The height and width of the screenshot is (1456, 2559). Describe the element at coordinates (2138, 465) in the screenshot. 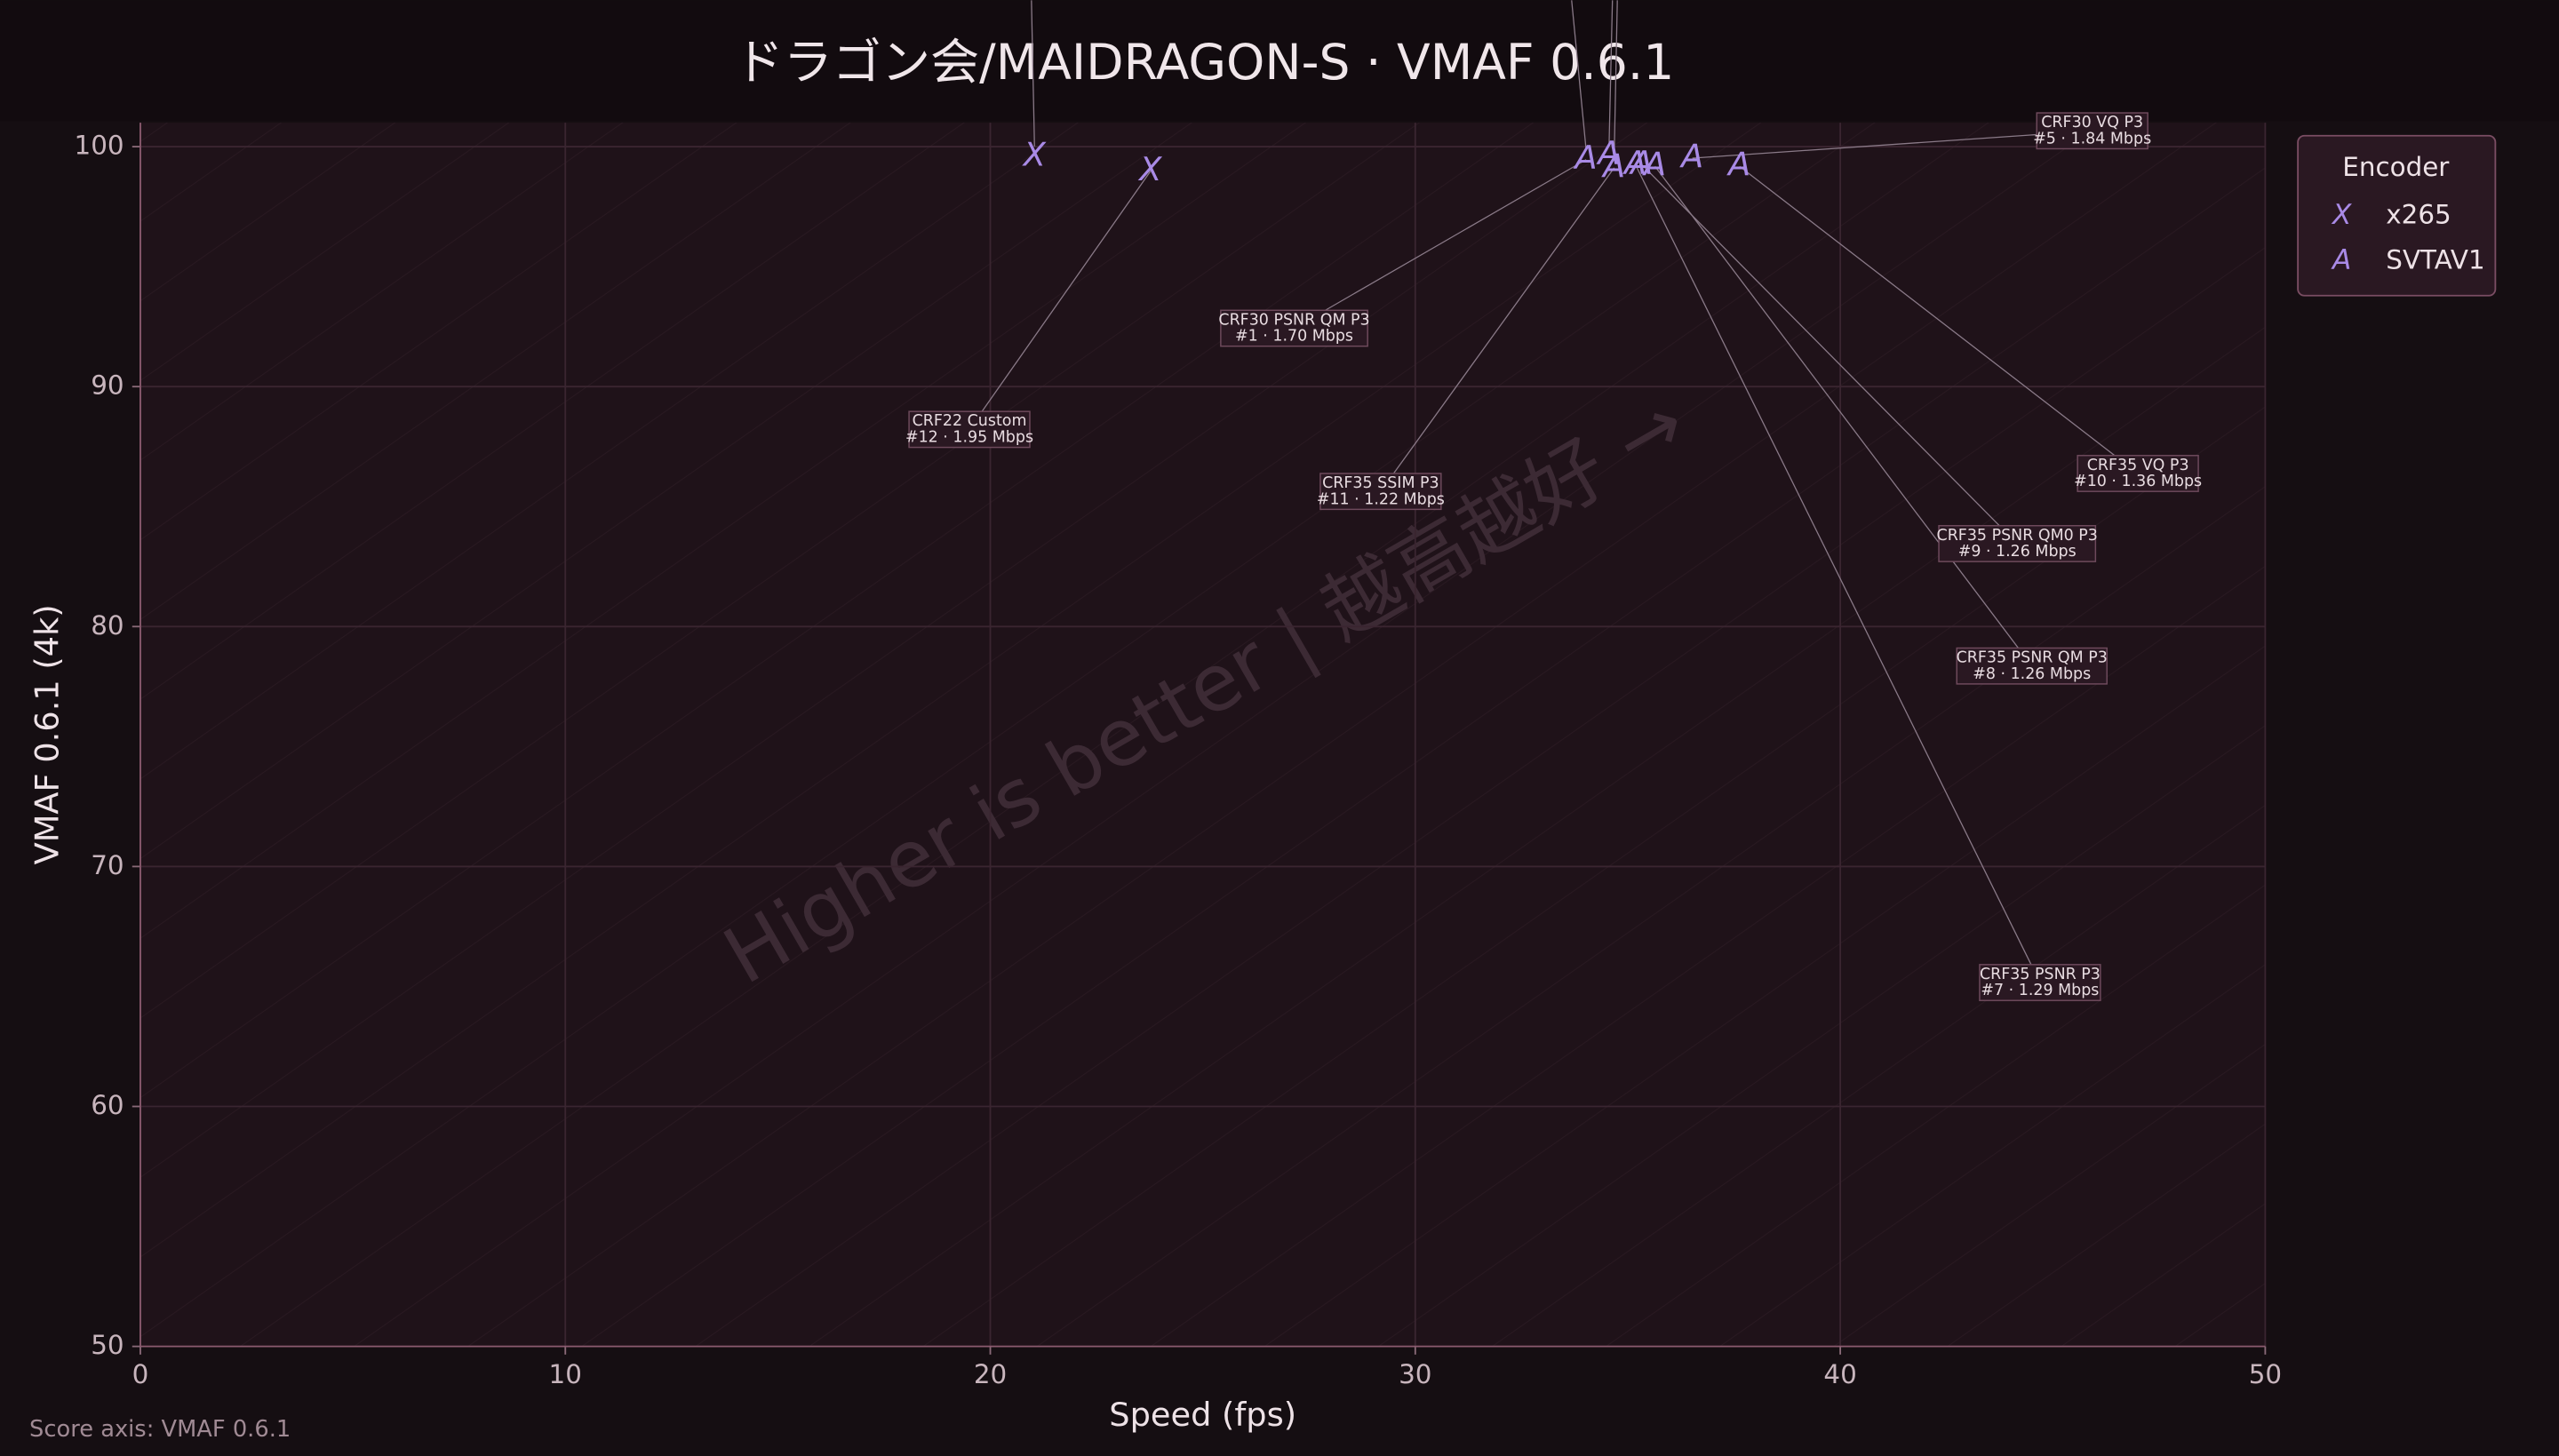

I see `annotation-text: CRF35 VQ P3` at that location.